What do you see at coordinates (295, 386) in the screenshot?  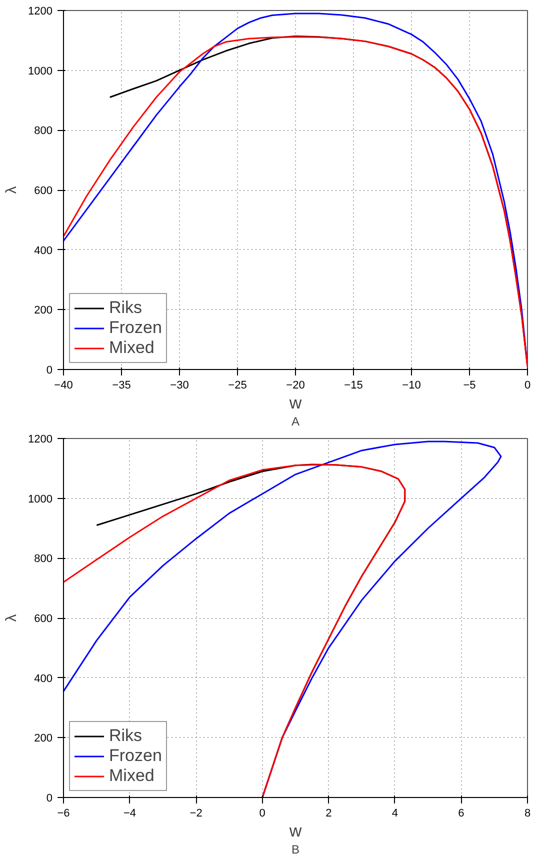 I see `x-tick-label: −20` at bounding box center [295, 386].